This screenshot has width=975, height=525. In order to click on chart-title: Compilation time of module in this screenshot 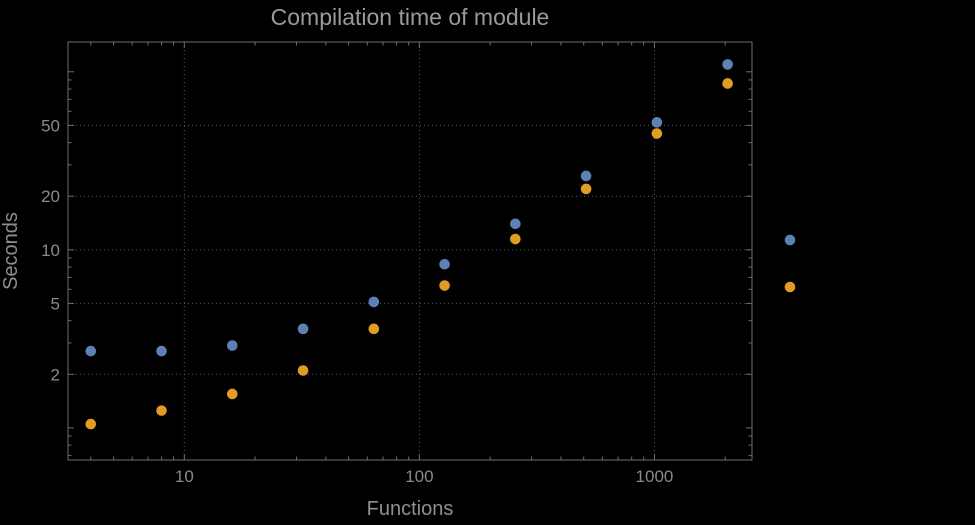, I will do `click(410, 17)`.